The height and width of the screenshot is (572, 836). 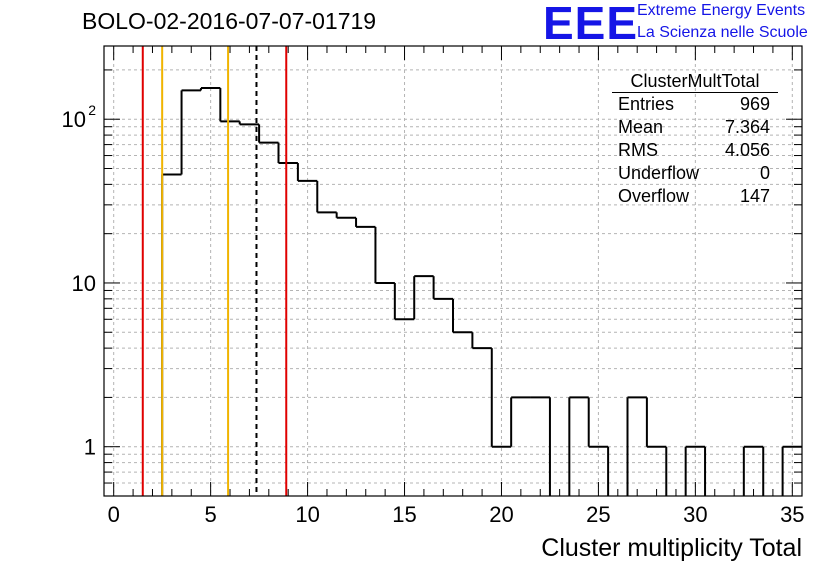 I want to click on stats-row: RMS 4.056, so click(x=695, y=150).